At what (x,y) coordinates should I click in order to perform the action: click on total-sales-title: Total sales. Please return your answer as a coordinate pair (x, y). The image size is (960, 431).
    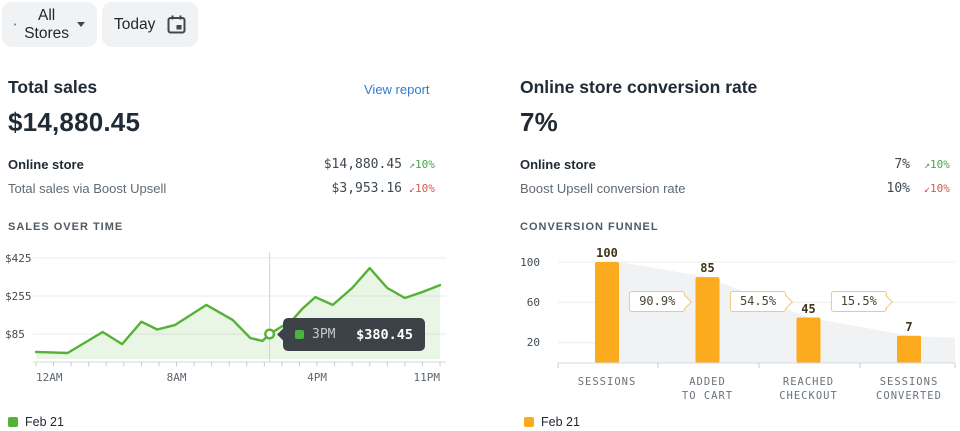
    Looking at the image, I should click on (53, 87).